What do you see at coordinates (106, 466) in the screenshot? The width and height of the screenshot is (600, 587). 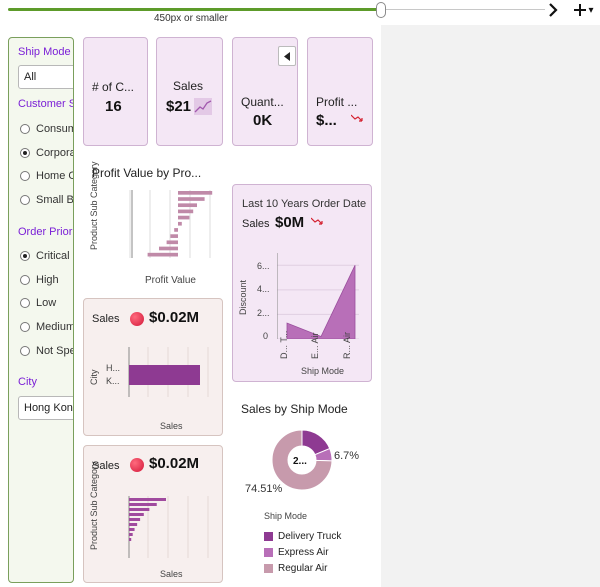 I see `sales-subcat-label: Sales` at bounding box center [106, 466].